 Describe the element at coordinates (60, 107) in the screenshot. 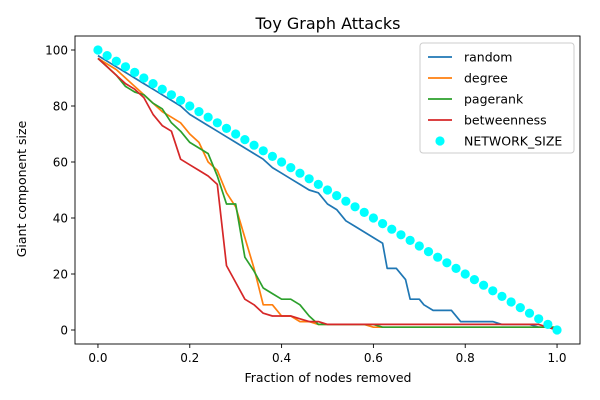

I see `y-tick-label: 80` at that location.